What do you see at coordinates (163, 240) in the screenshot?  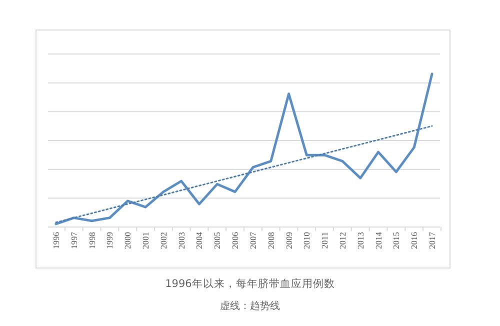 I see `x-tick-label: 2002` at bounding box center [163, 240].